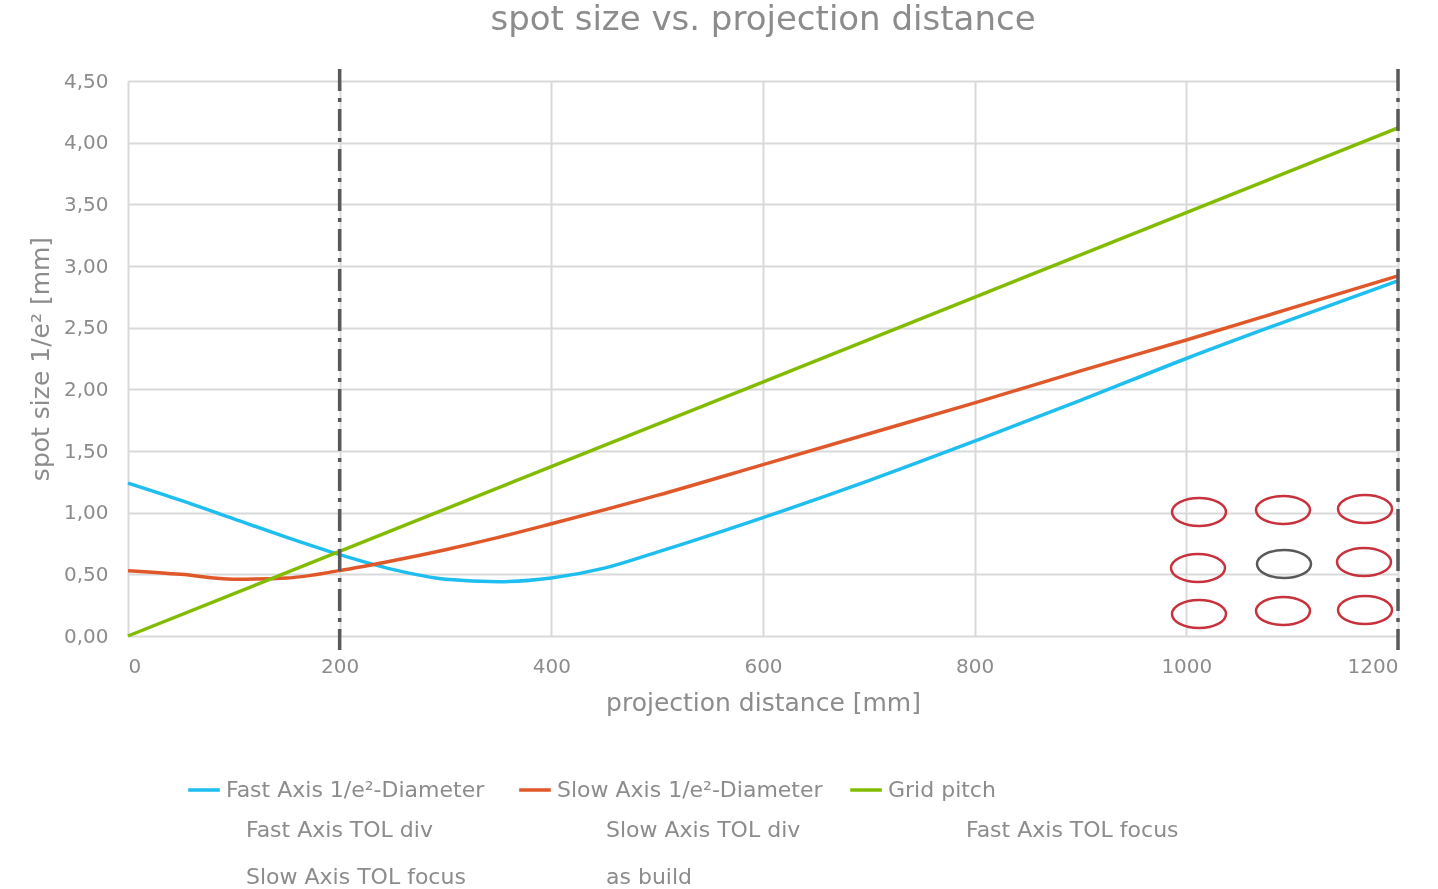  What do you see at coordinates (763, 19) in the screenshot?
I see `chart-title: spot size vs. projection distance` at bounding box center [763, 19].